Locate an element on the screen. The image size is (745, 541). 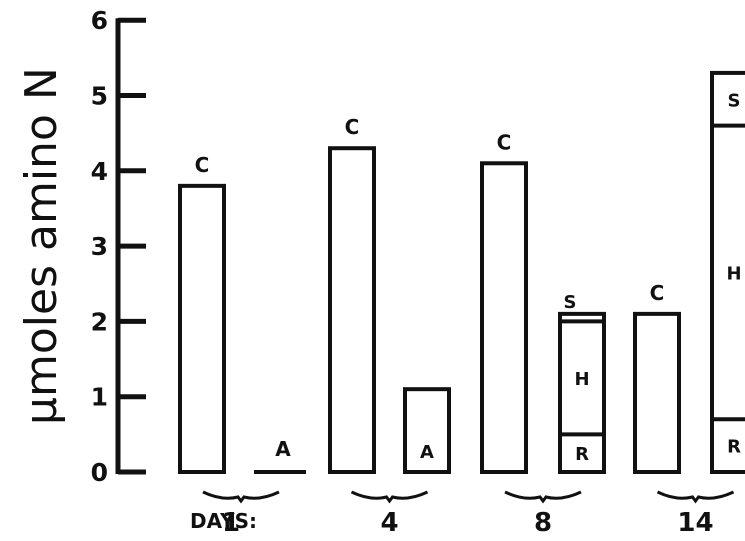
x-axis: DAYS: 1 4 8 14 is located at coordinates (462, 514).